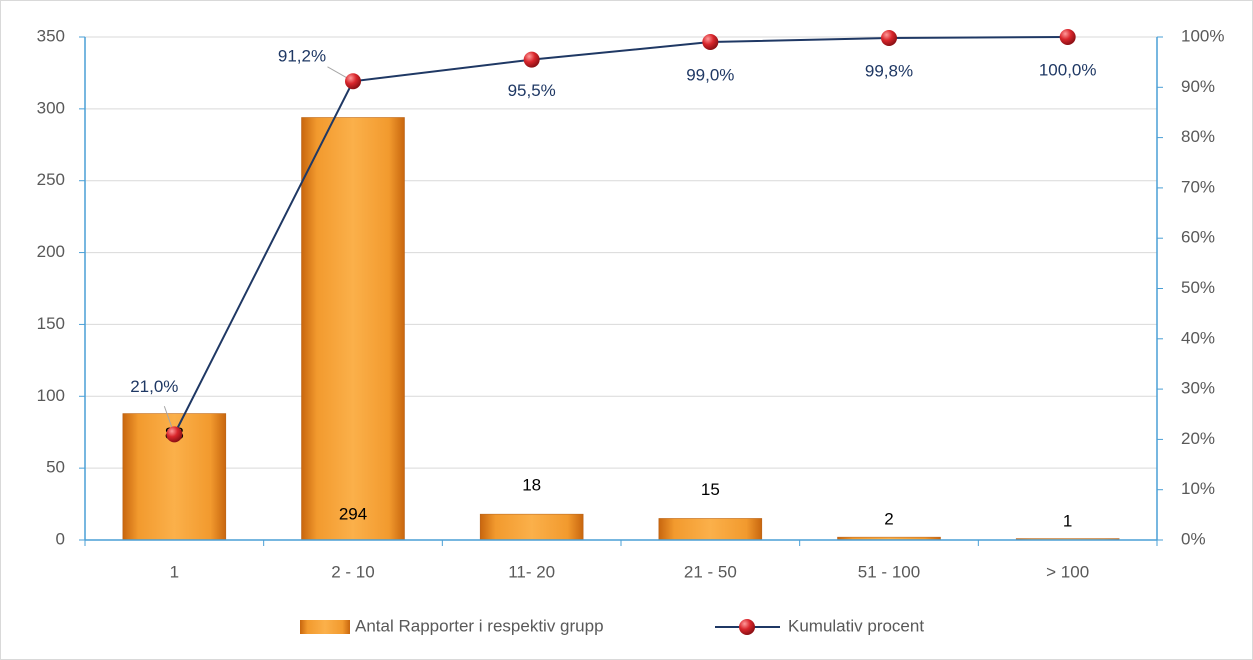 This screenshot has width=1253, height=660. I want to click on y2-tick-label: 80%, so click(1198, 136).